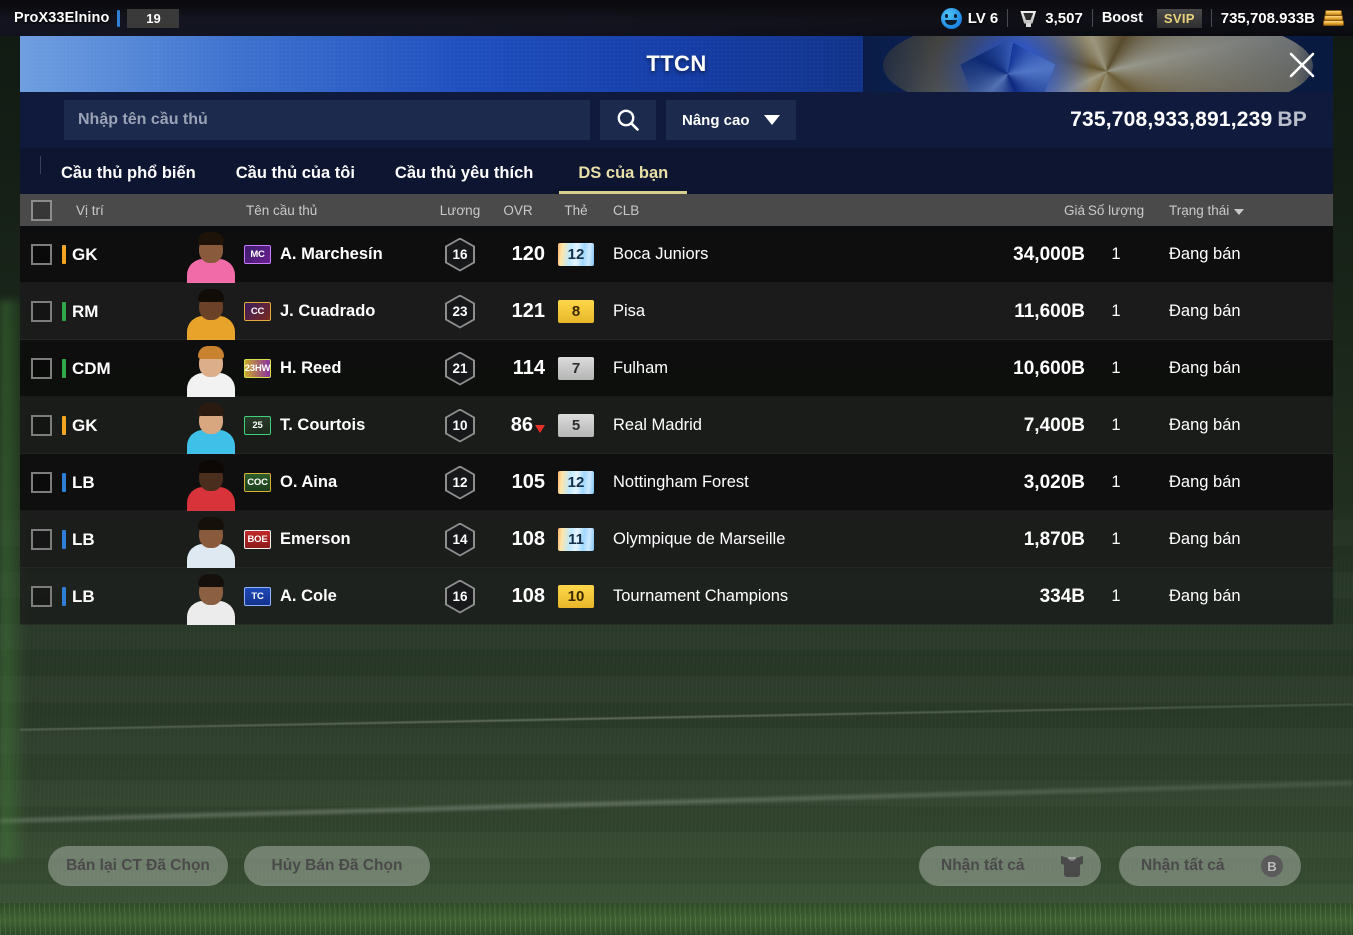  What do you see at coordinates (699, 539) in the screenshot?
I see `cell-club: Olympique de Marseille` at bounding box center [699, 539].